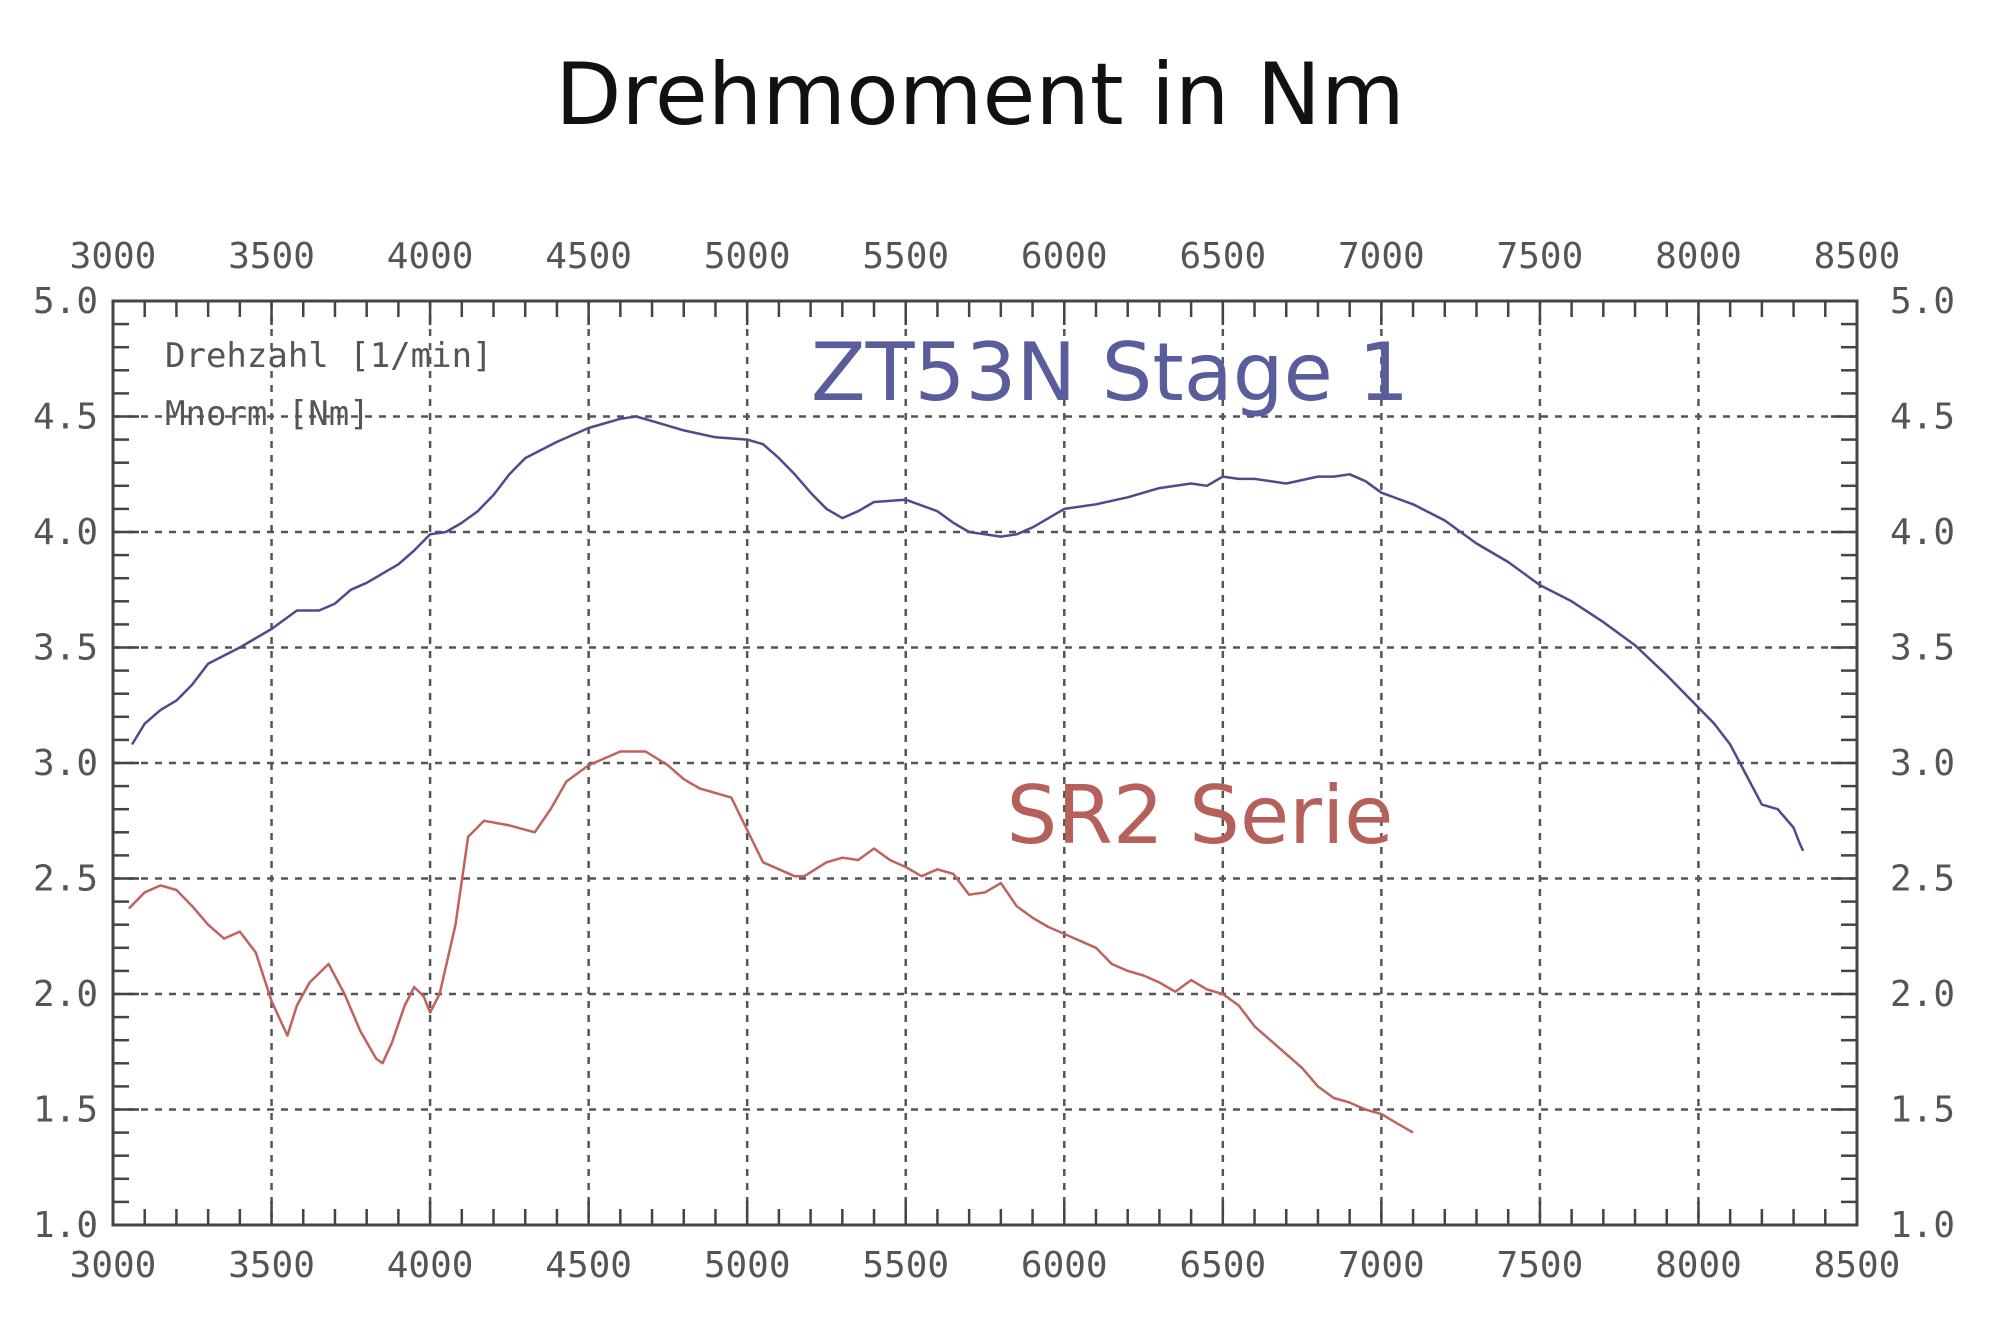 This screenshot has width=2000, height=1318. I want to click on legend-xlabel: Drehzahl [1/min], so click(329, 356).